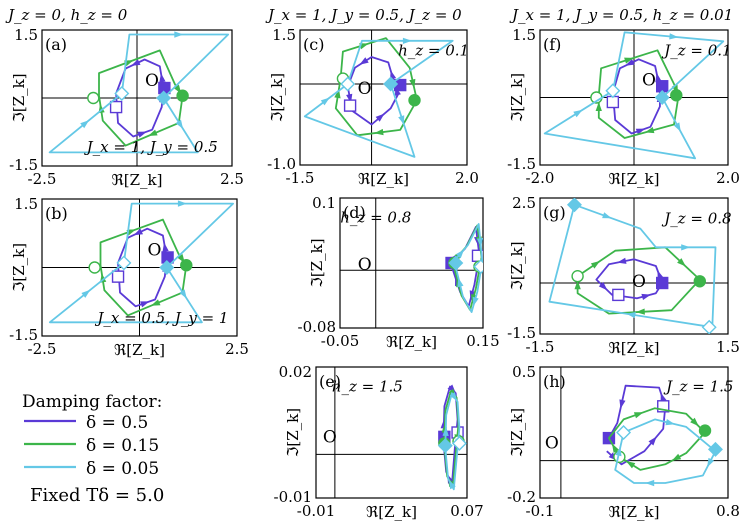 The height and width of the screenshot is (527, 746). I want to click on y-tick-min-f: -1.5, so click(521, 164).